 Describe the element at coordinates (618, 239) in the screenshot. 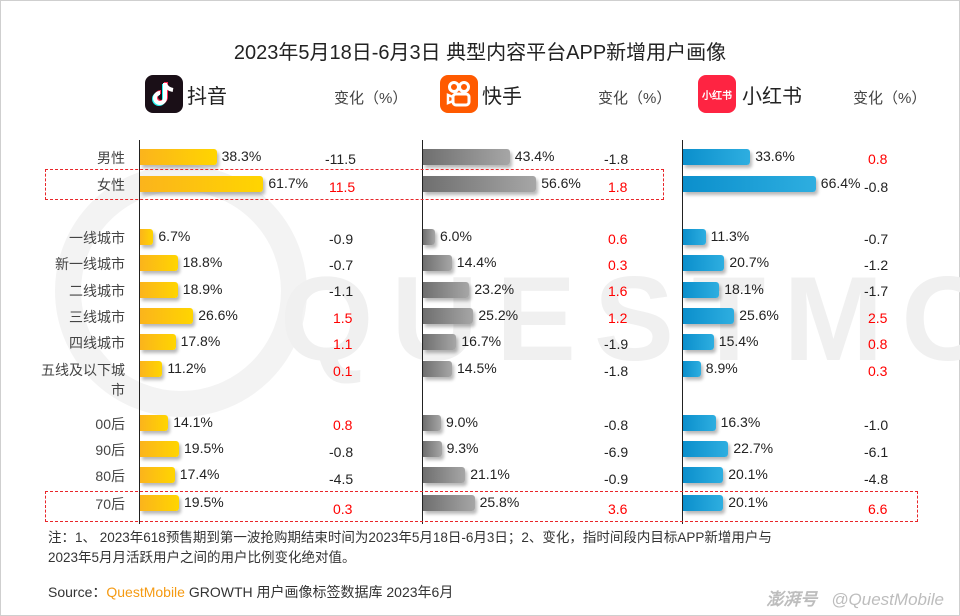

I see `change-label-kuaishou: 0.6` at that location.